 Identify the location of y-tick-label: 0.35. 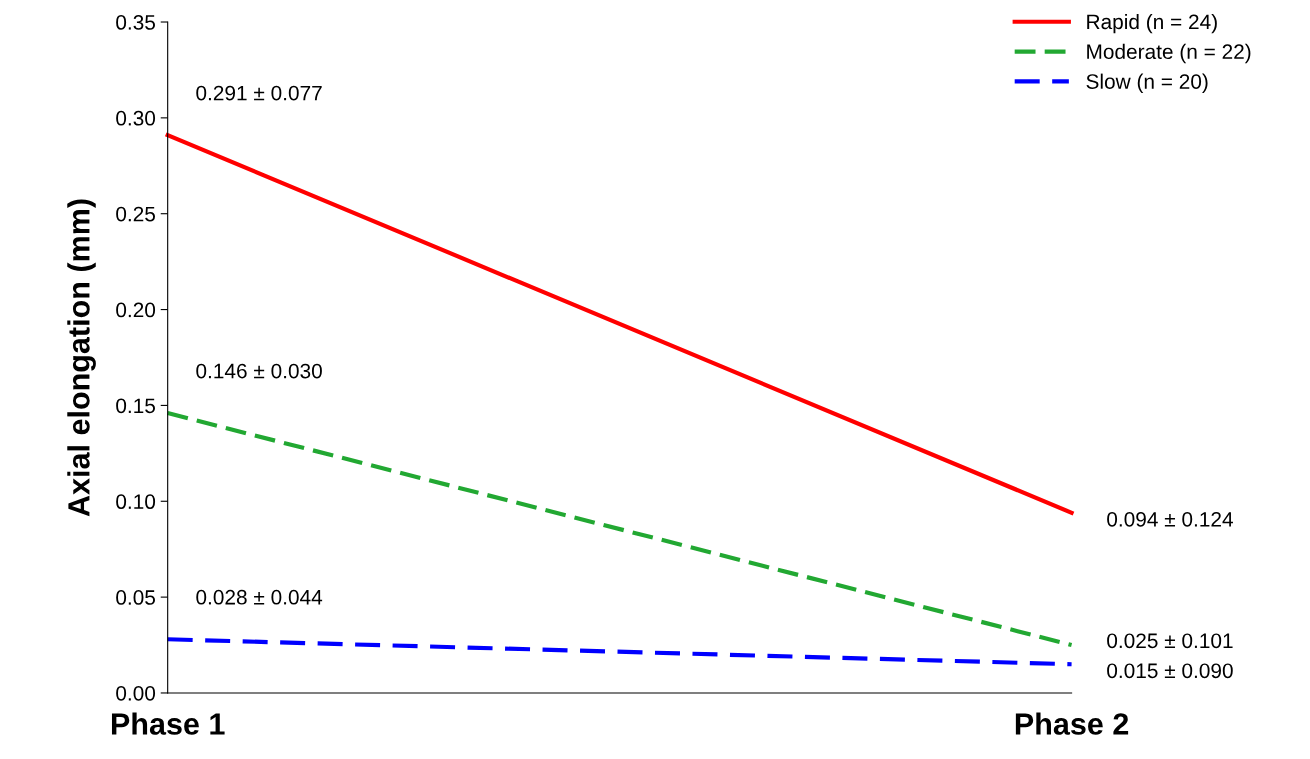
(135, 22).